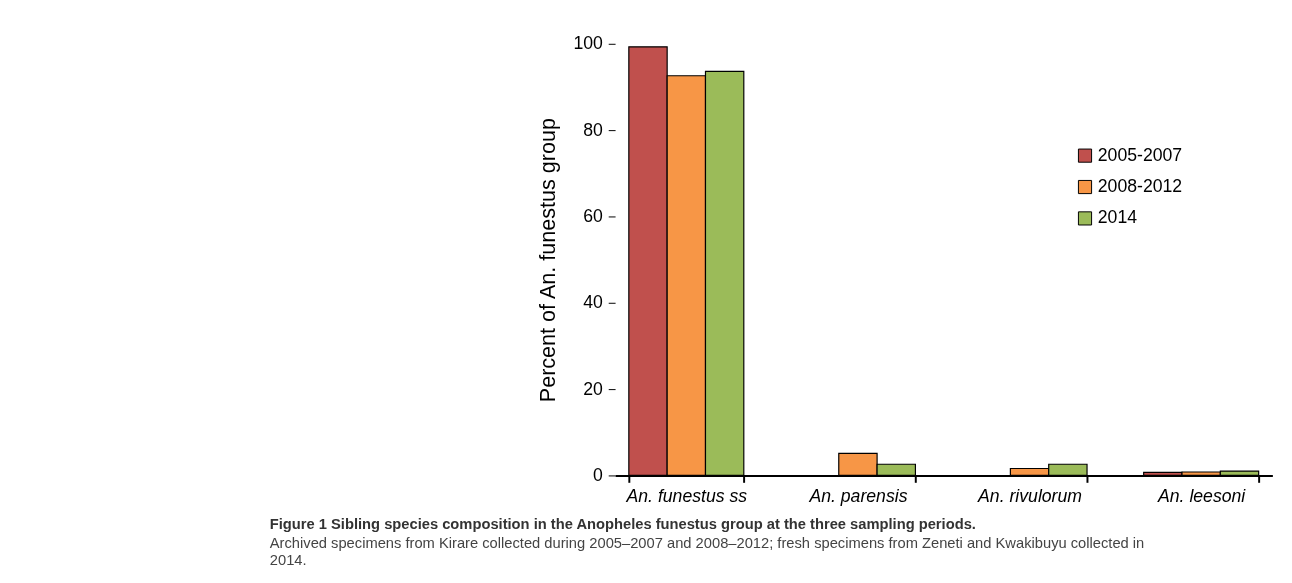 This screenshot has width=1292, height=583. What do you see at coordinates (593, 302) in the screenshot?
I see `y-tick-label: 40` at bounding box center [593, 302].